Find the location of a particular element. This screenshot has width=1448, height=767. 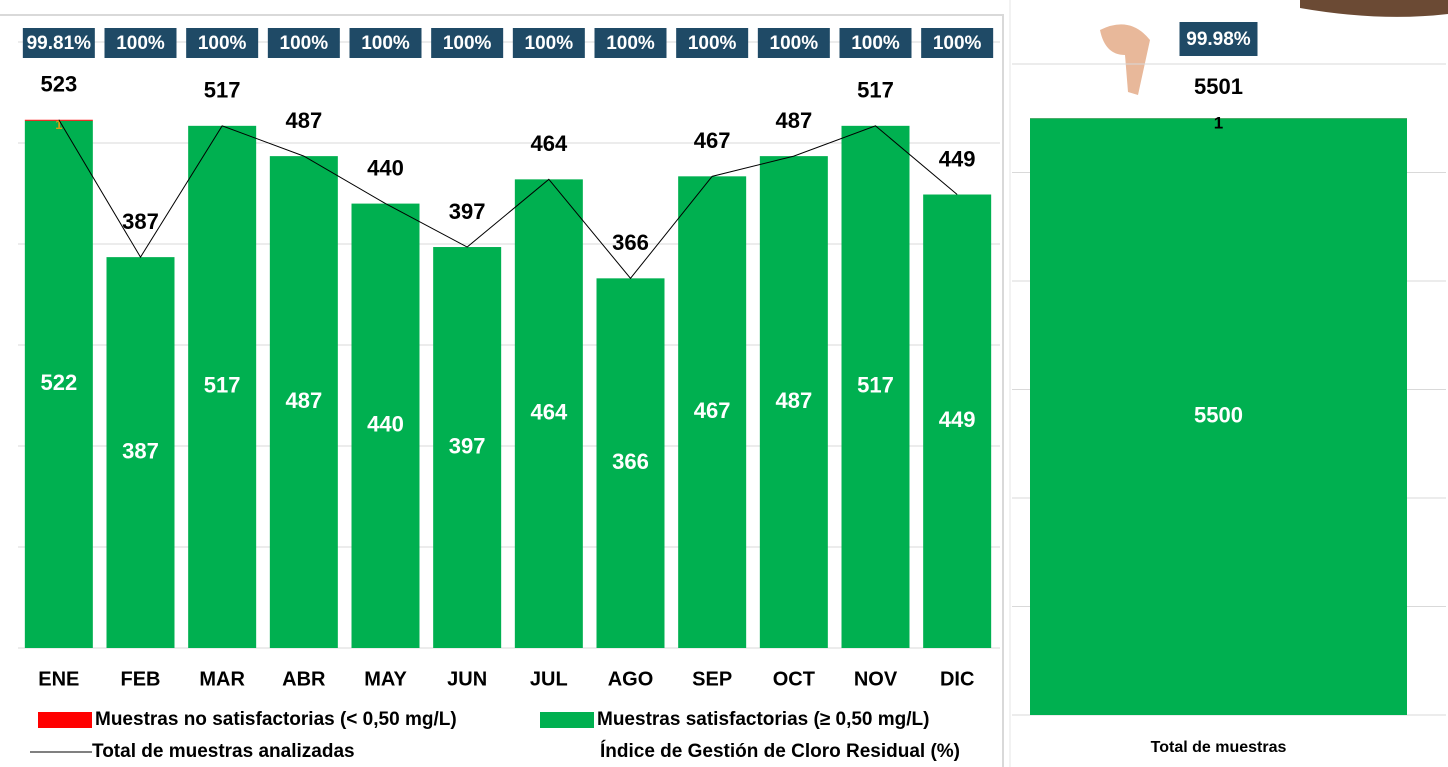

index-label: 99.81% is located at coordinates (59, 43).